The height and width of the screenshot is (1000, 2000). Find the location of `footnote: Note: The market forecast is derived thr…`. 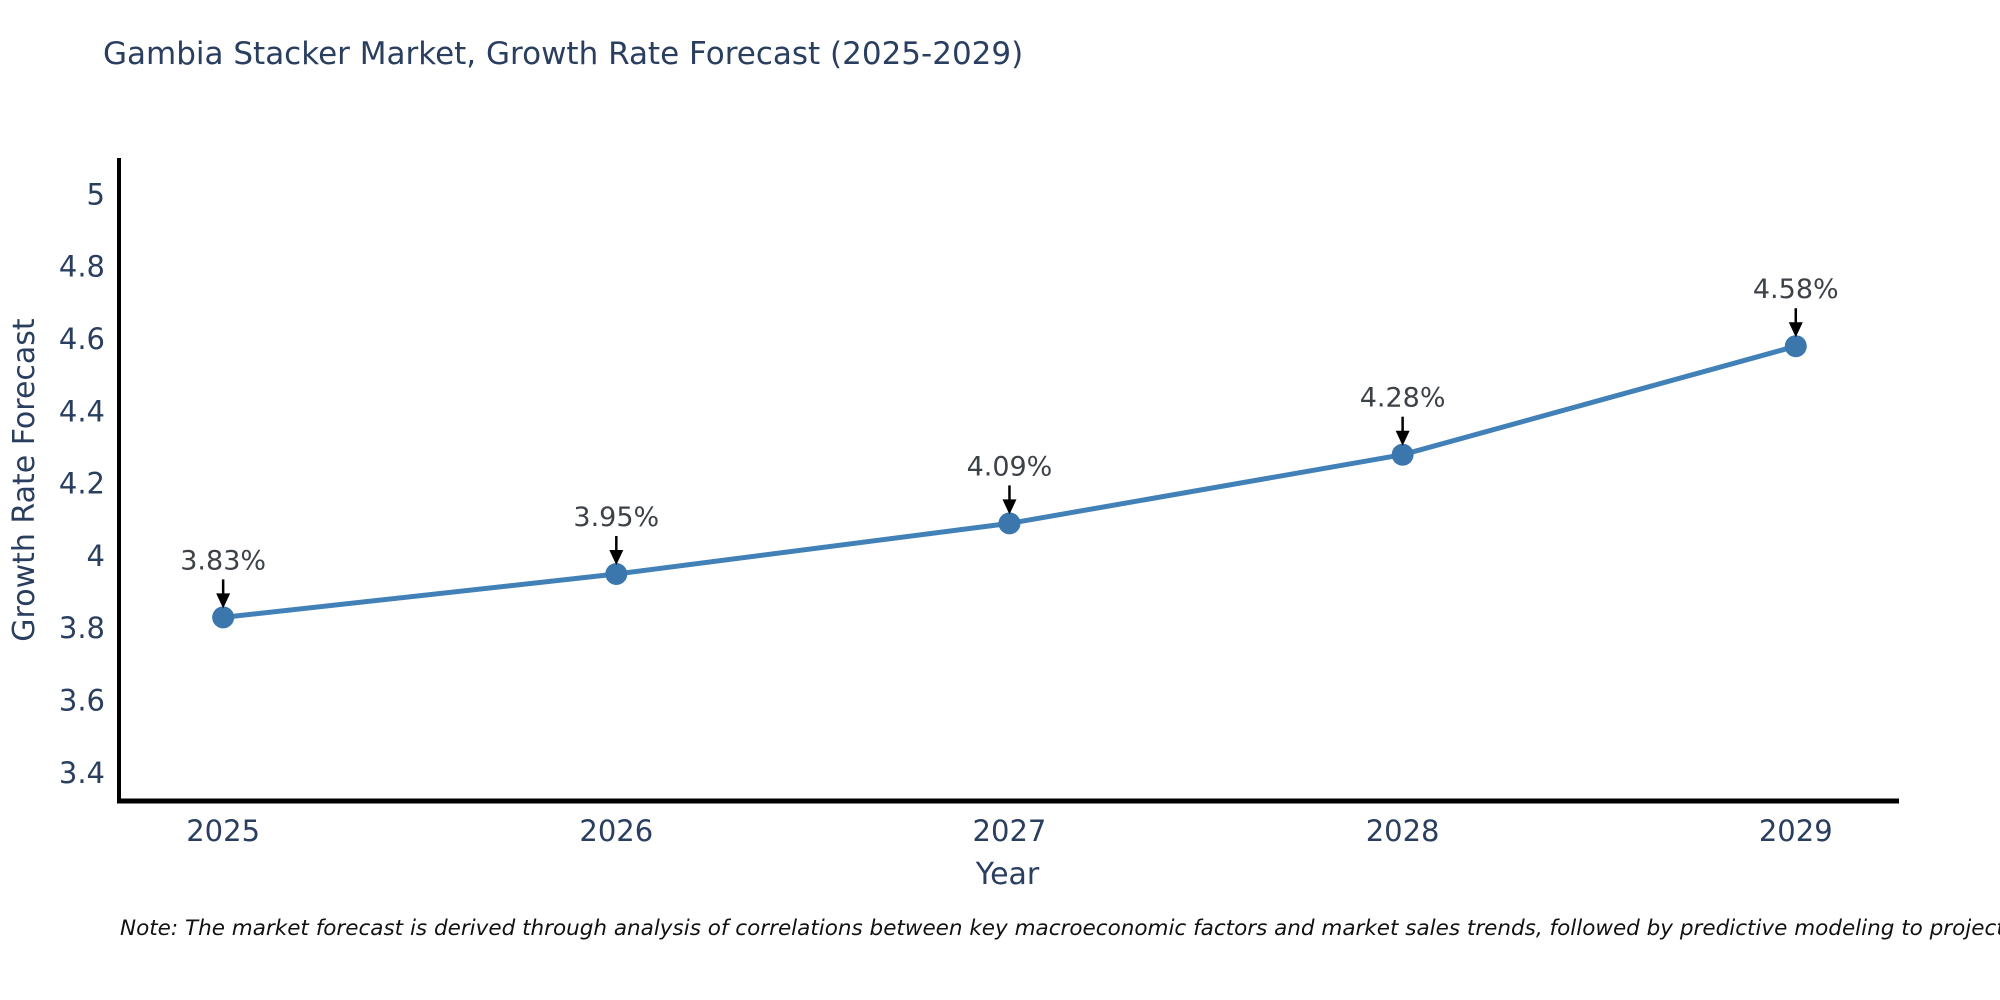

footnote: Note: The market forecast is derived thr… is located at coordinates (1060, 928).